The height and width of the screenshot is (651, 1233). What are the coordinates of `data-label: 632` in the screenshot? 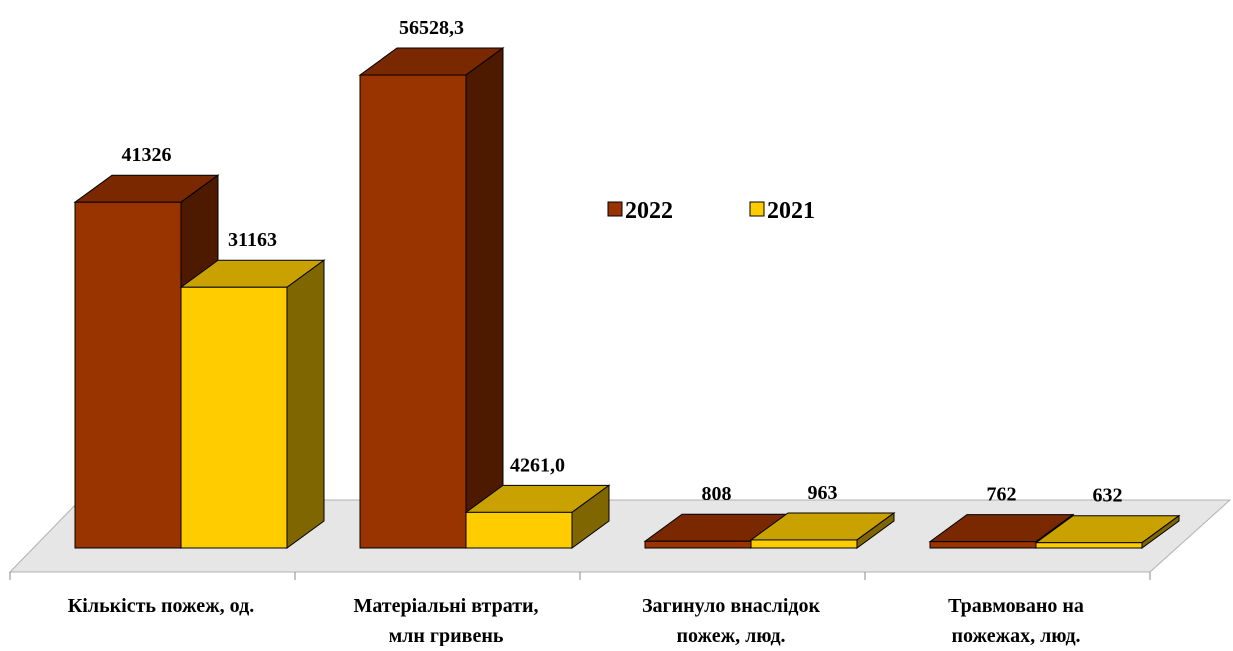 It's located at (1108, 496).